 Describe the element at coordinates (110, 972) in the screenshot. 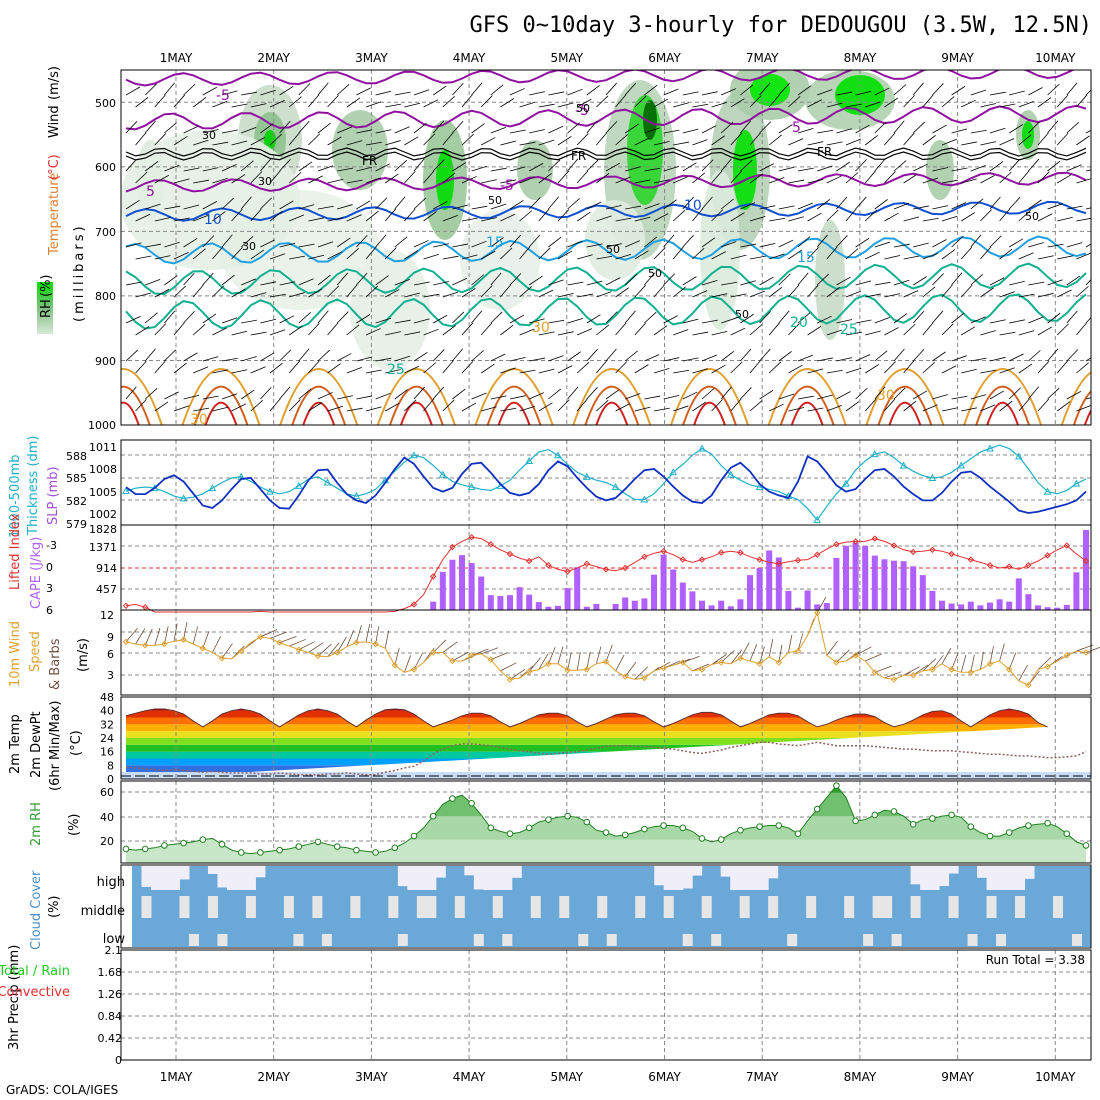

I see `ytick: 1.68` at that location.